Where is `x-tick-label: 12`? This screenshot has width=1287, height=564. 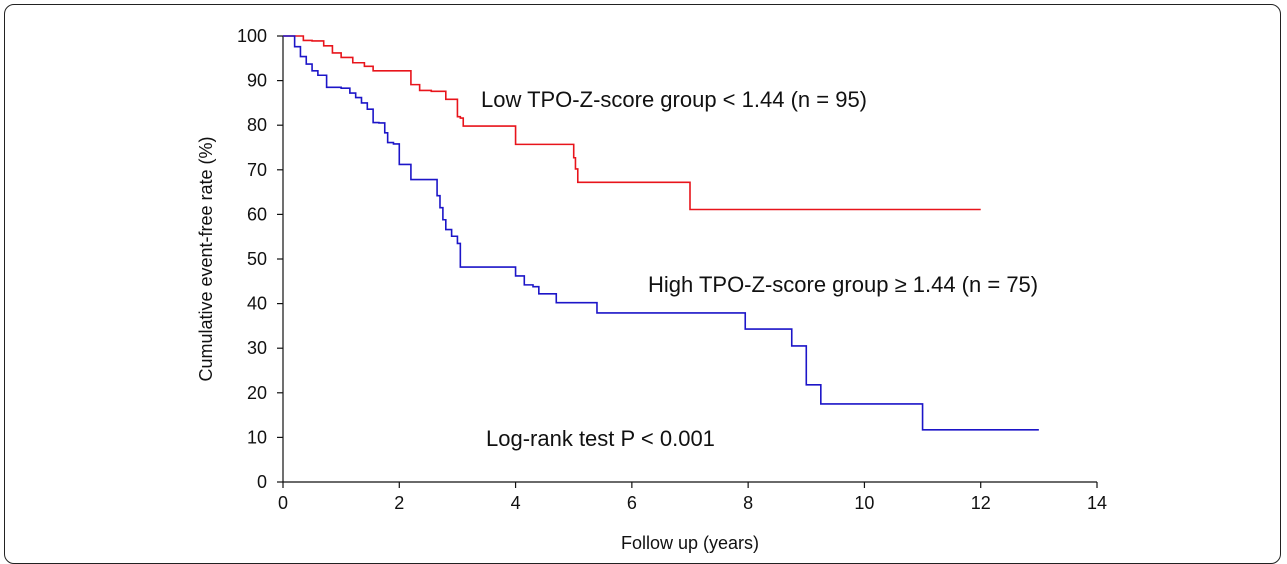 x-tick-label: 12 is located at coordinates (981, 503).